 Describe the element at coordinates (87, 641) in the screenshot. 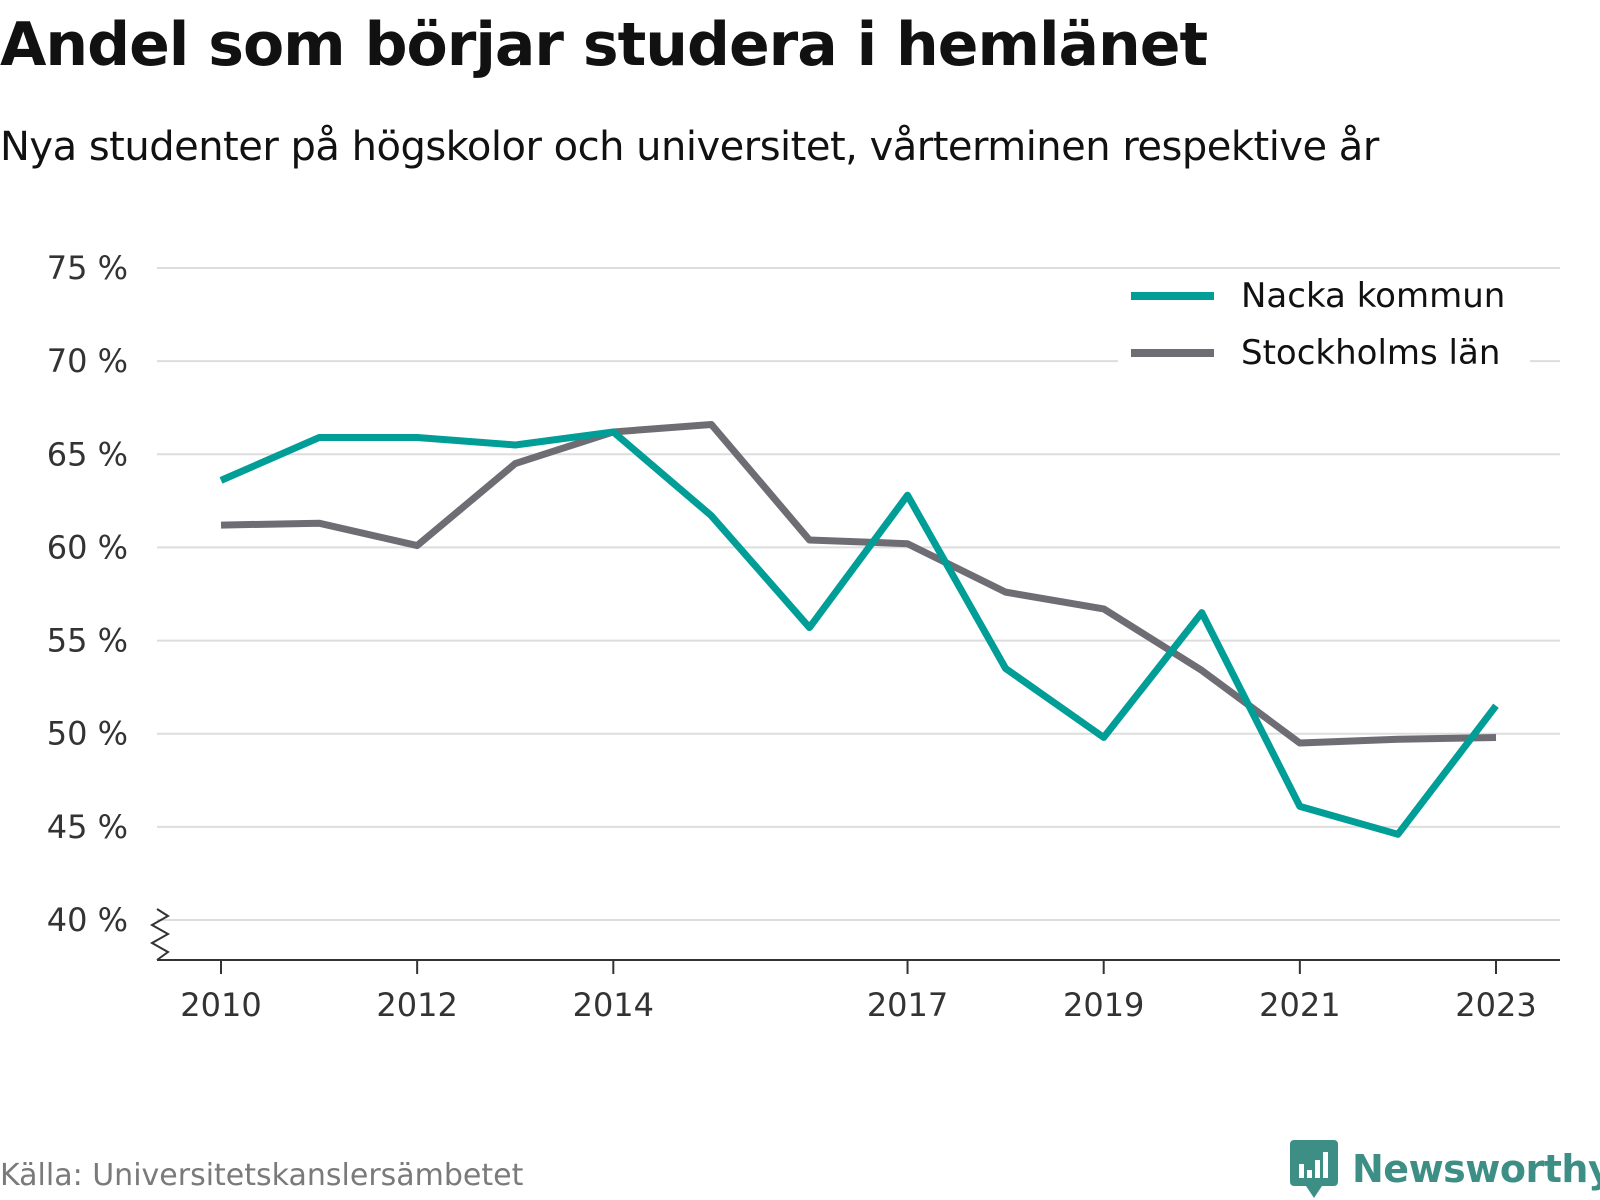

I see `y-tick-label: 55 %` at that location.